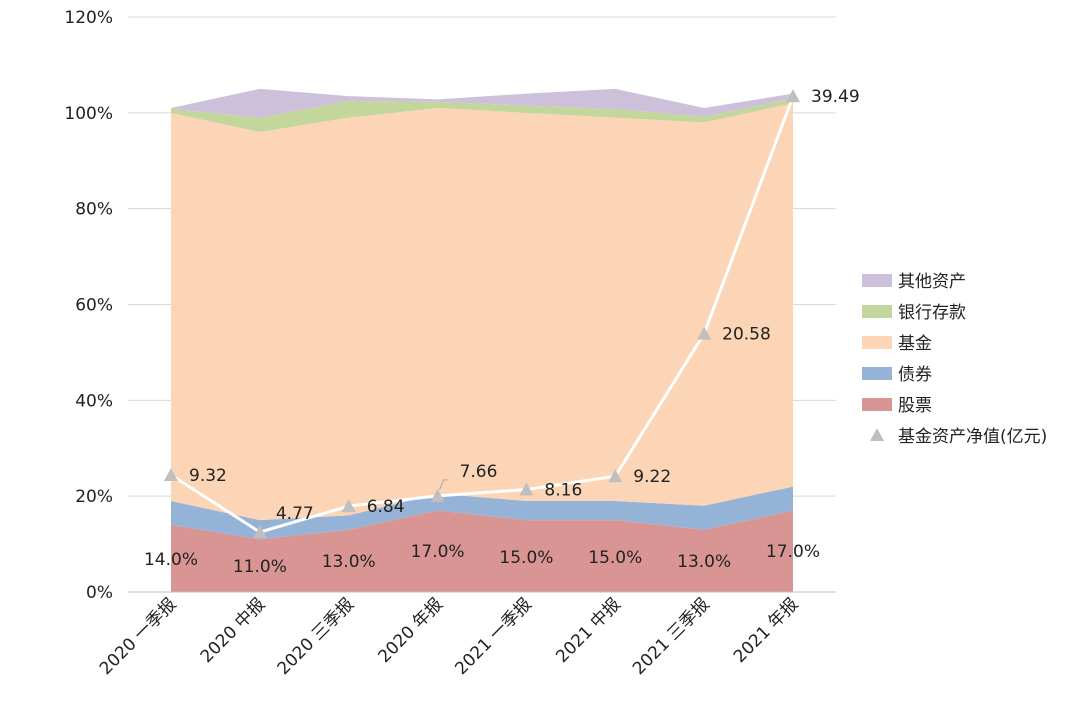 The image size is (1080, 712). What do you see at coordinates (932, 313) in the screenshot?
I see `legend-label: 银行存款` at bounding box center [932, 313].